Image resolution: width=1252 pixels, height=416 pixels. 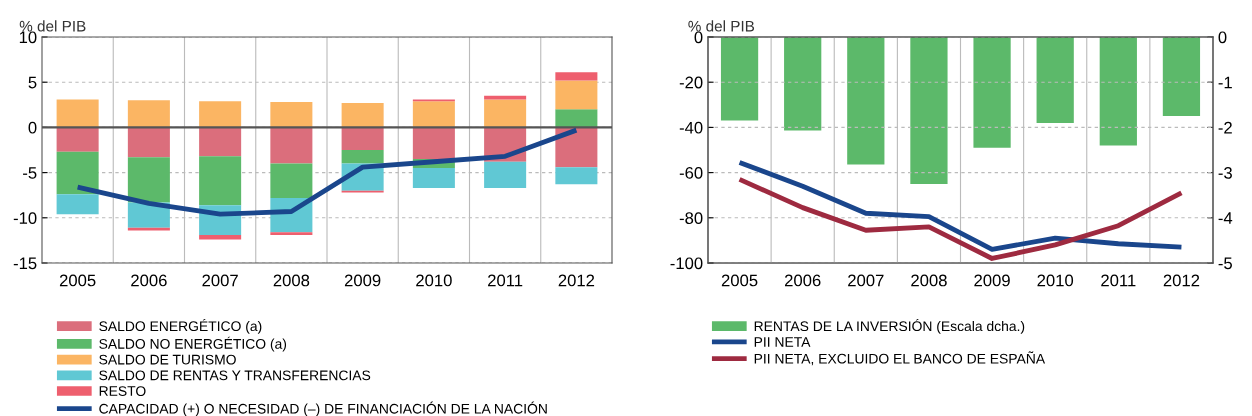 I want to click on y-tick-label: -100, so click(x=686, y=263).